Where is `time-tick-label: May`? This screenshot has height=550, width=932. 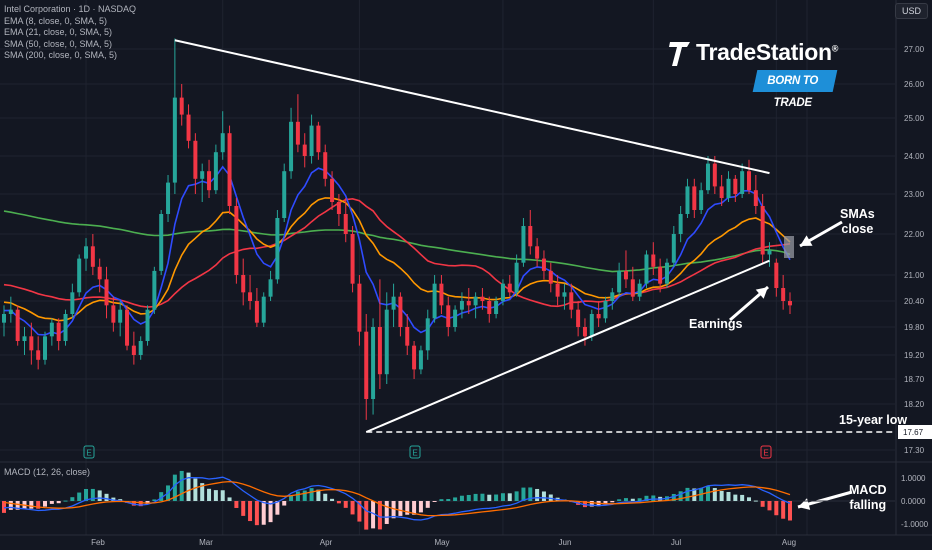 time-tick-label: May is located at coordinates (441, 542).